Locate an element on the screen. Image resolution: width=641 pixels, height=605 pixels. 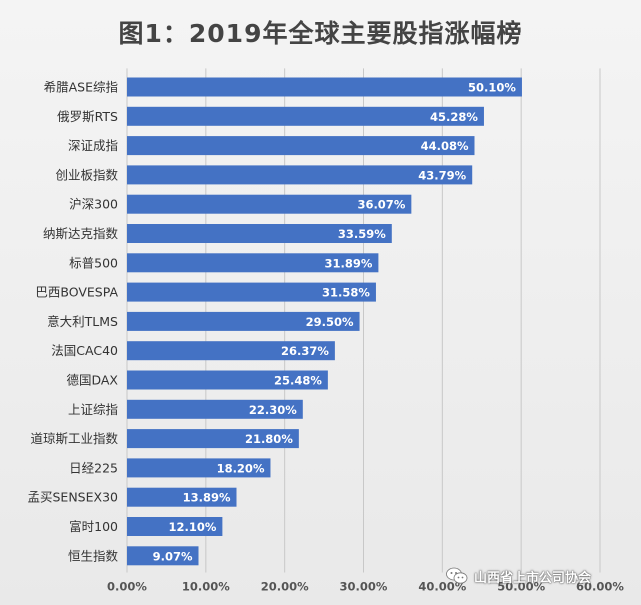
category-label: 恒生指数 is located at coordinates (93, 555).